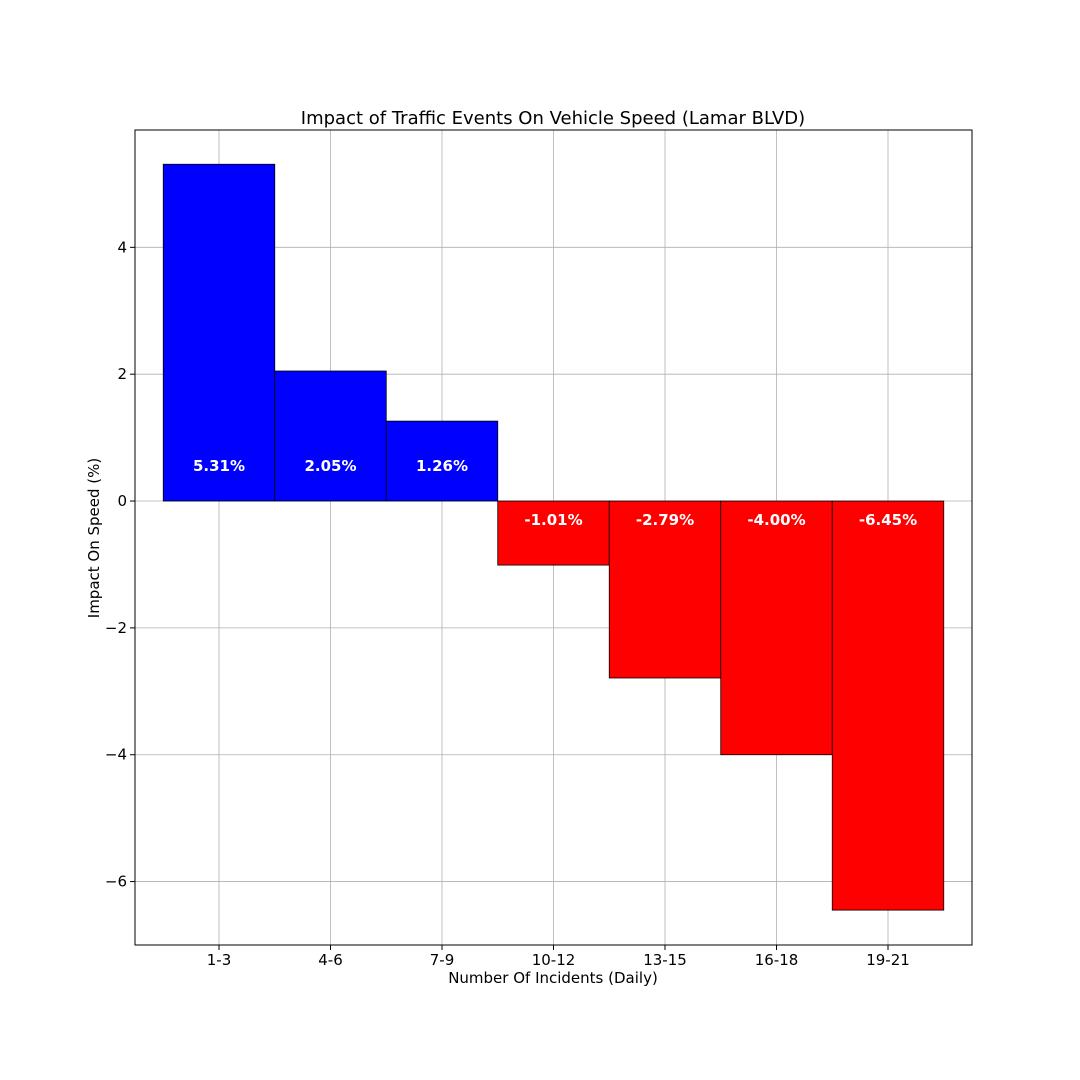 This screenshot has height=1080, width=1080. Describe the element at coordinates (330, 960) in the screenshot. I see `x-tick-label: 4-6` at that location.